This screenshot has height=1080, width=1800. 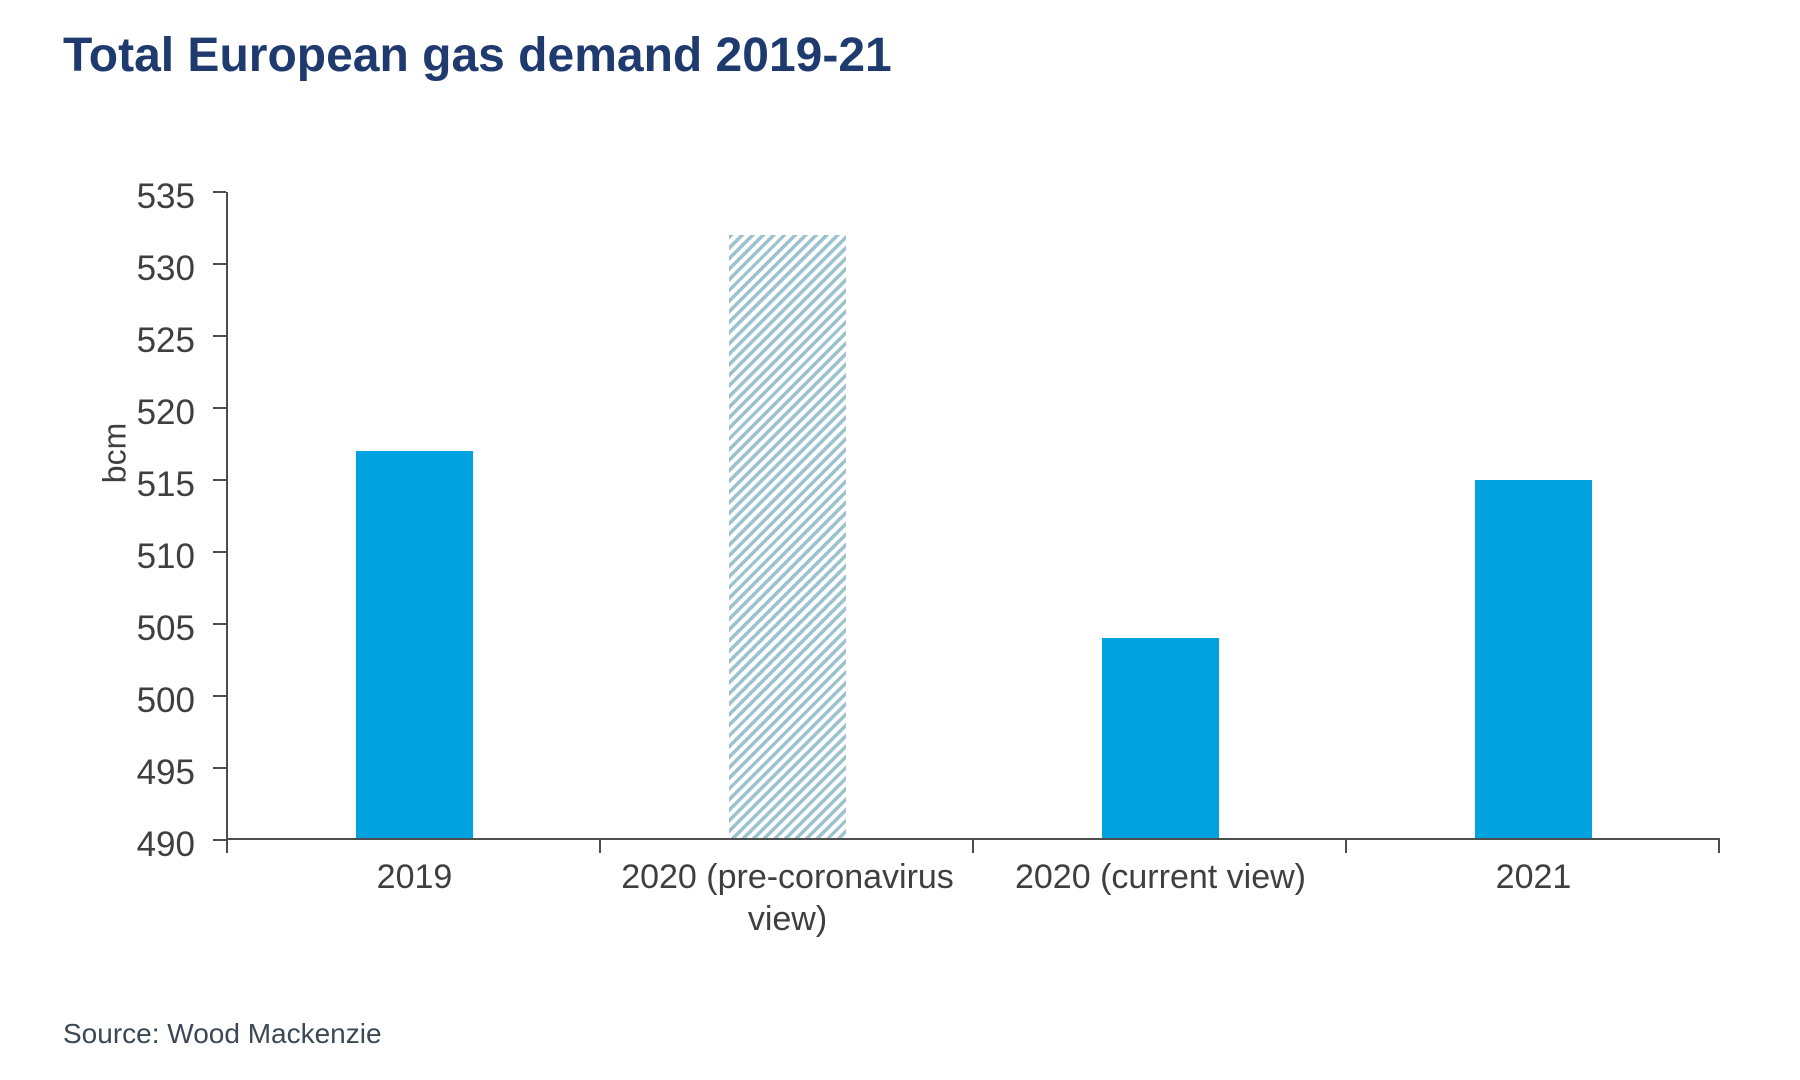 I want to click on y-tick-label: 505, so click(x=165, y=628).